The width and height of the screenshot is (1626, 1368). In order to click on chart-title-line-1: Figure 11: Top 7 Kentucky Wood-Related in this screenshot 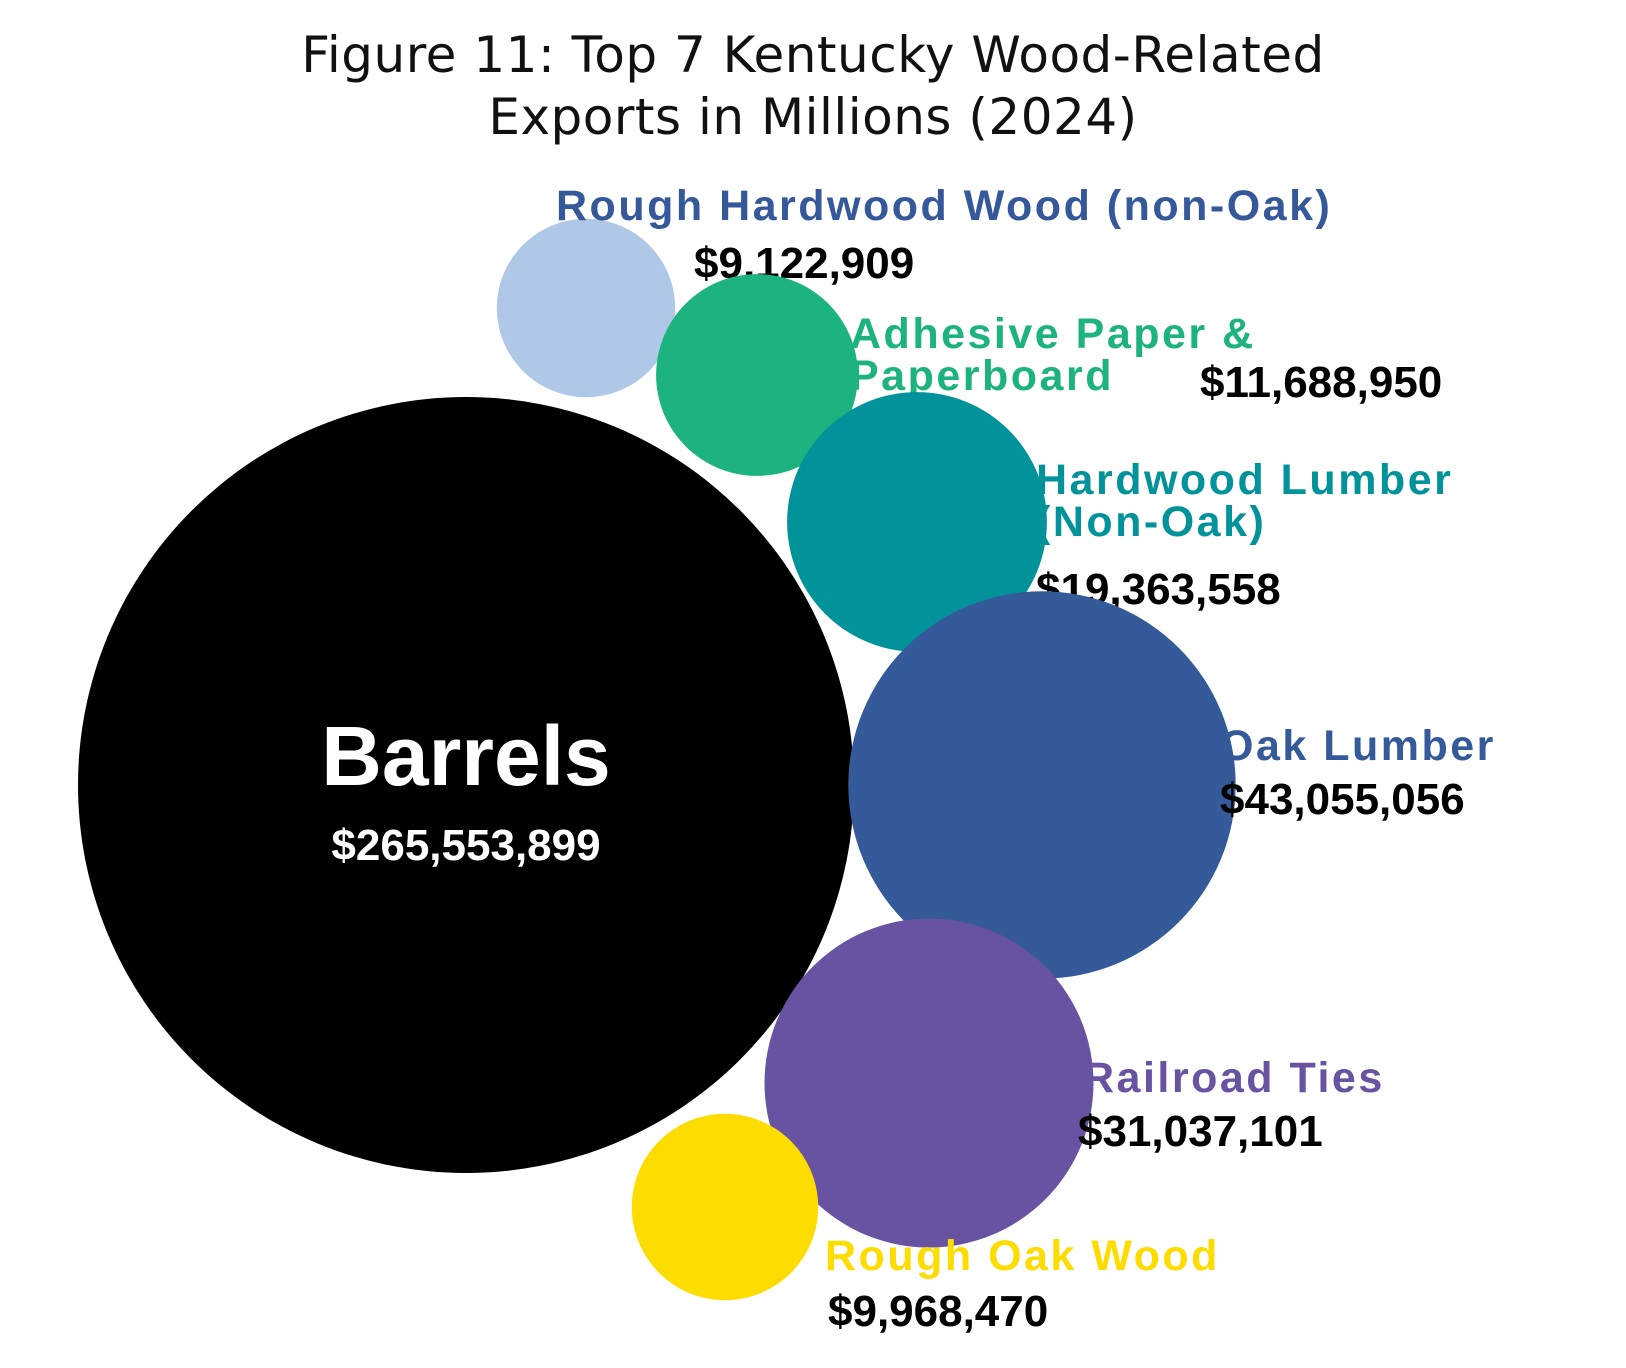, I will do `click(813, 55)`.